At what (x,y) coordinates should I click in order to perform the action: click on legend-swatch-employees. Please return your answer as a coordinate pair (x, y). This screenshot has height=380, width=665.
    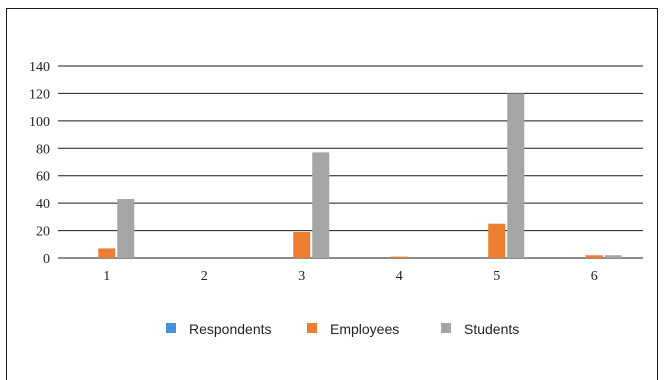
    Looking at the image, I should click on (312, 328).